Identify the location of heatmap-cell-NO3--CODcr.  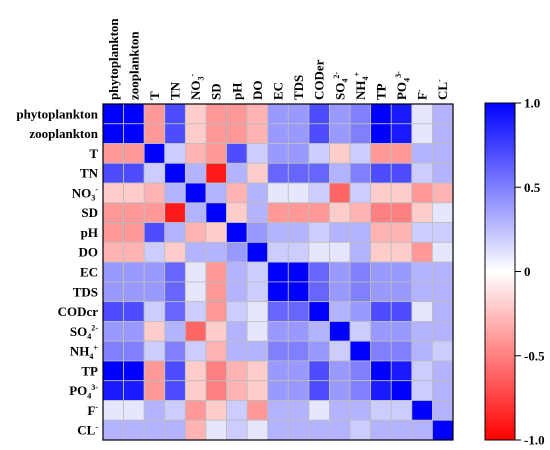
(319, 193).